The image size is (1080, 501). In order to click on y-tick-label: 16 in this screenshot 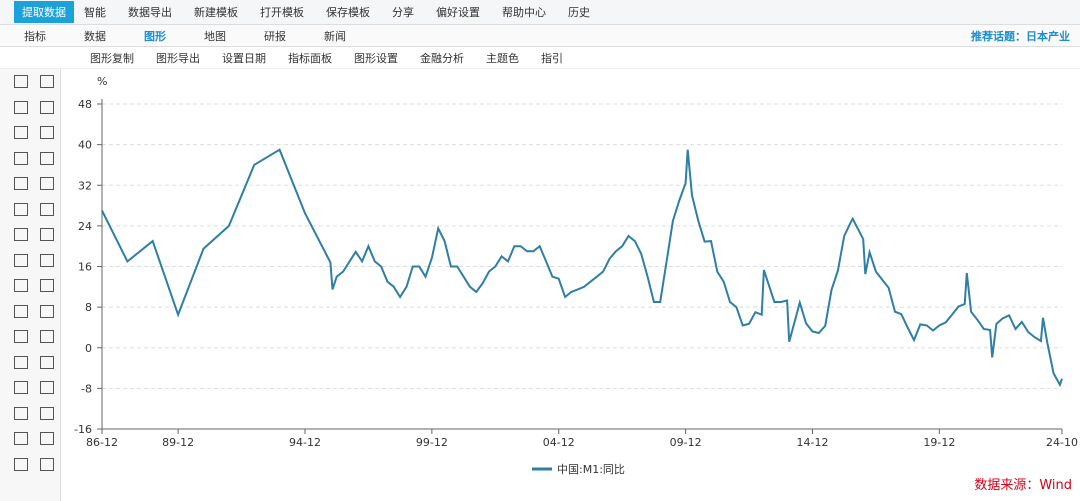, I will do `click(85, 267)`.